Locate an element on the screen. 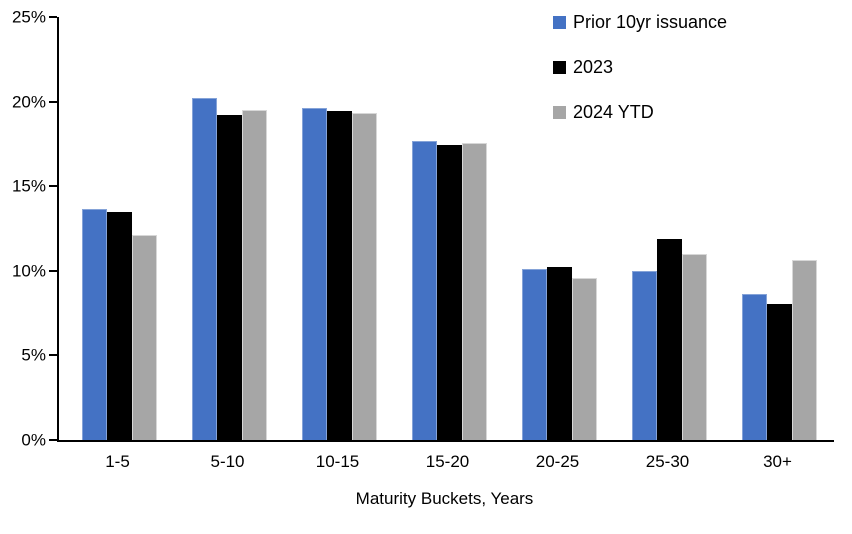  x-category-label: 20-25 is located at coordinates (557, 461).